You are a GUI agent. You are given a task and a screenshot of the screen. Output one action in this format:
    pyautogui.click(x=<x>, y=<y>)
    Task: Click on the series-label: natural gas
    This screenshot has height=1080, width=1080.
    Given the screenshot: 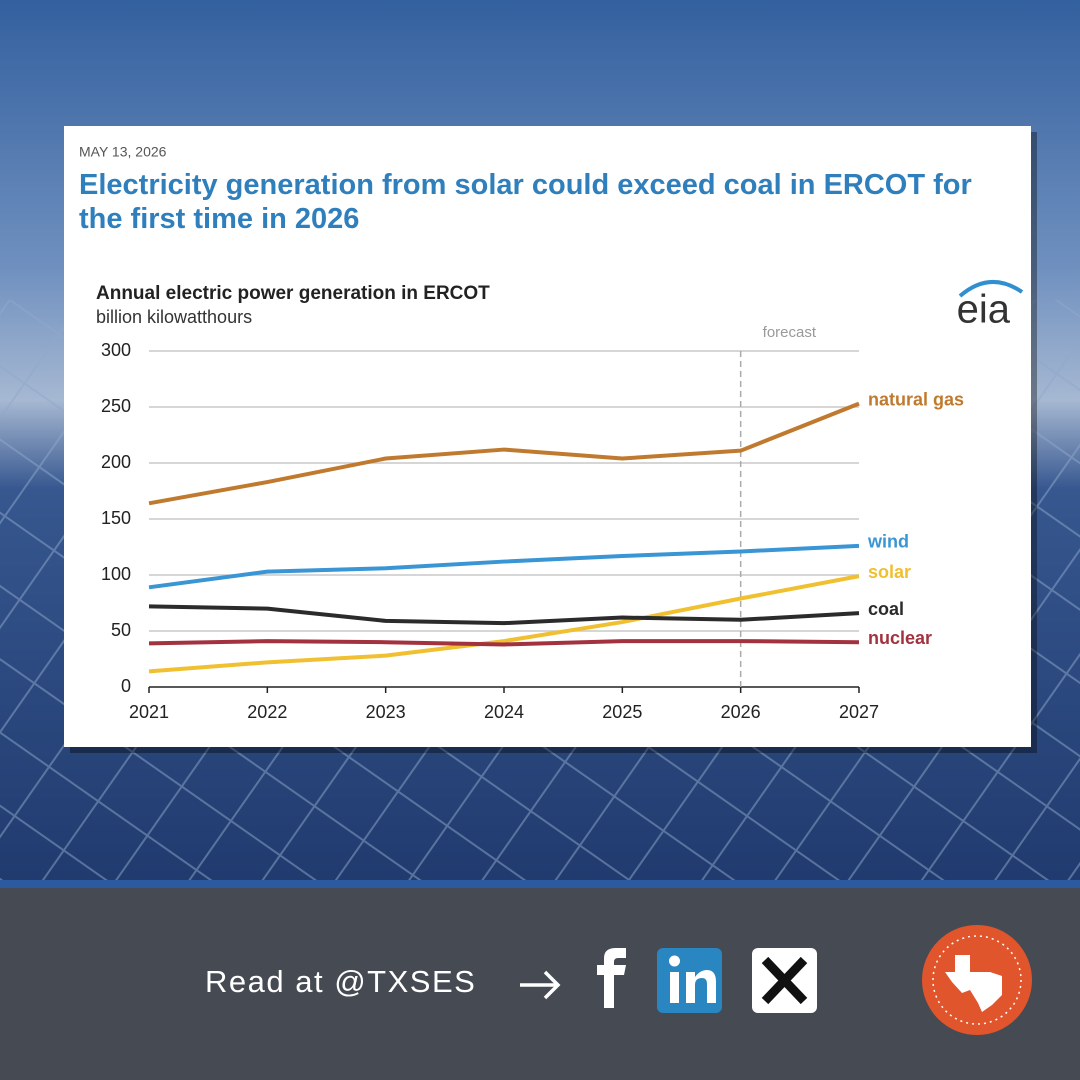 What is the action you would take?
    pyautogui.click(x=916, y=399)
    